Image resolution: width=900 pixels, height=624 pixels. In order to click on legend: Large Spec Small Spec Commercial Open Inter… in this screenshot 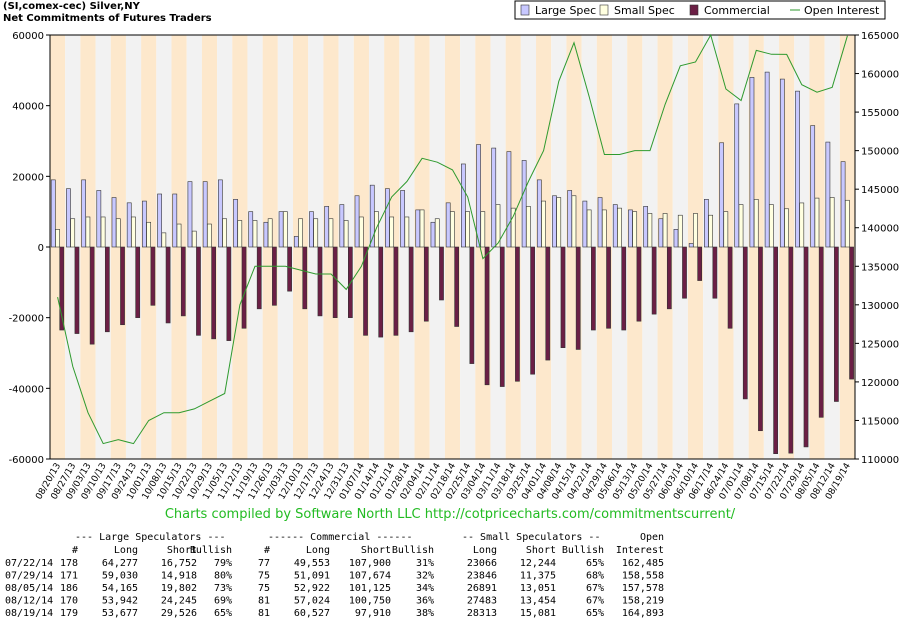, I will do `click(700, 10)`.